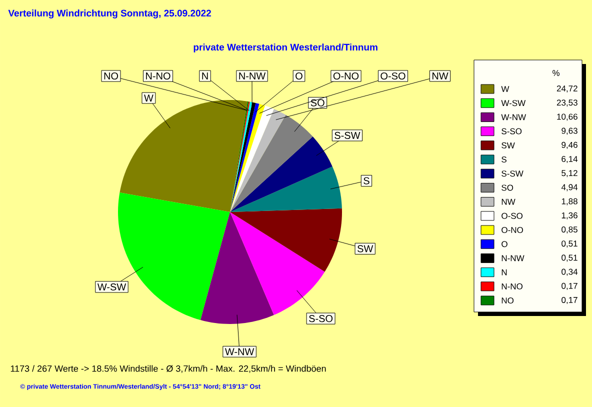 The height and width of the screenshot is (407, 592). What do you see at coordinates (513, 258) in the screenshot?
I see `legend-label: N-NW` at bounding box center [513, 258].